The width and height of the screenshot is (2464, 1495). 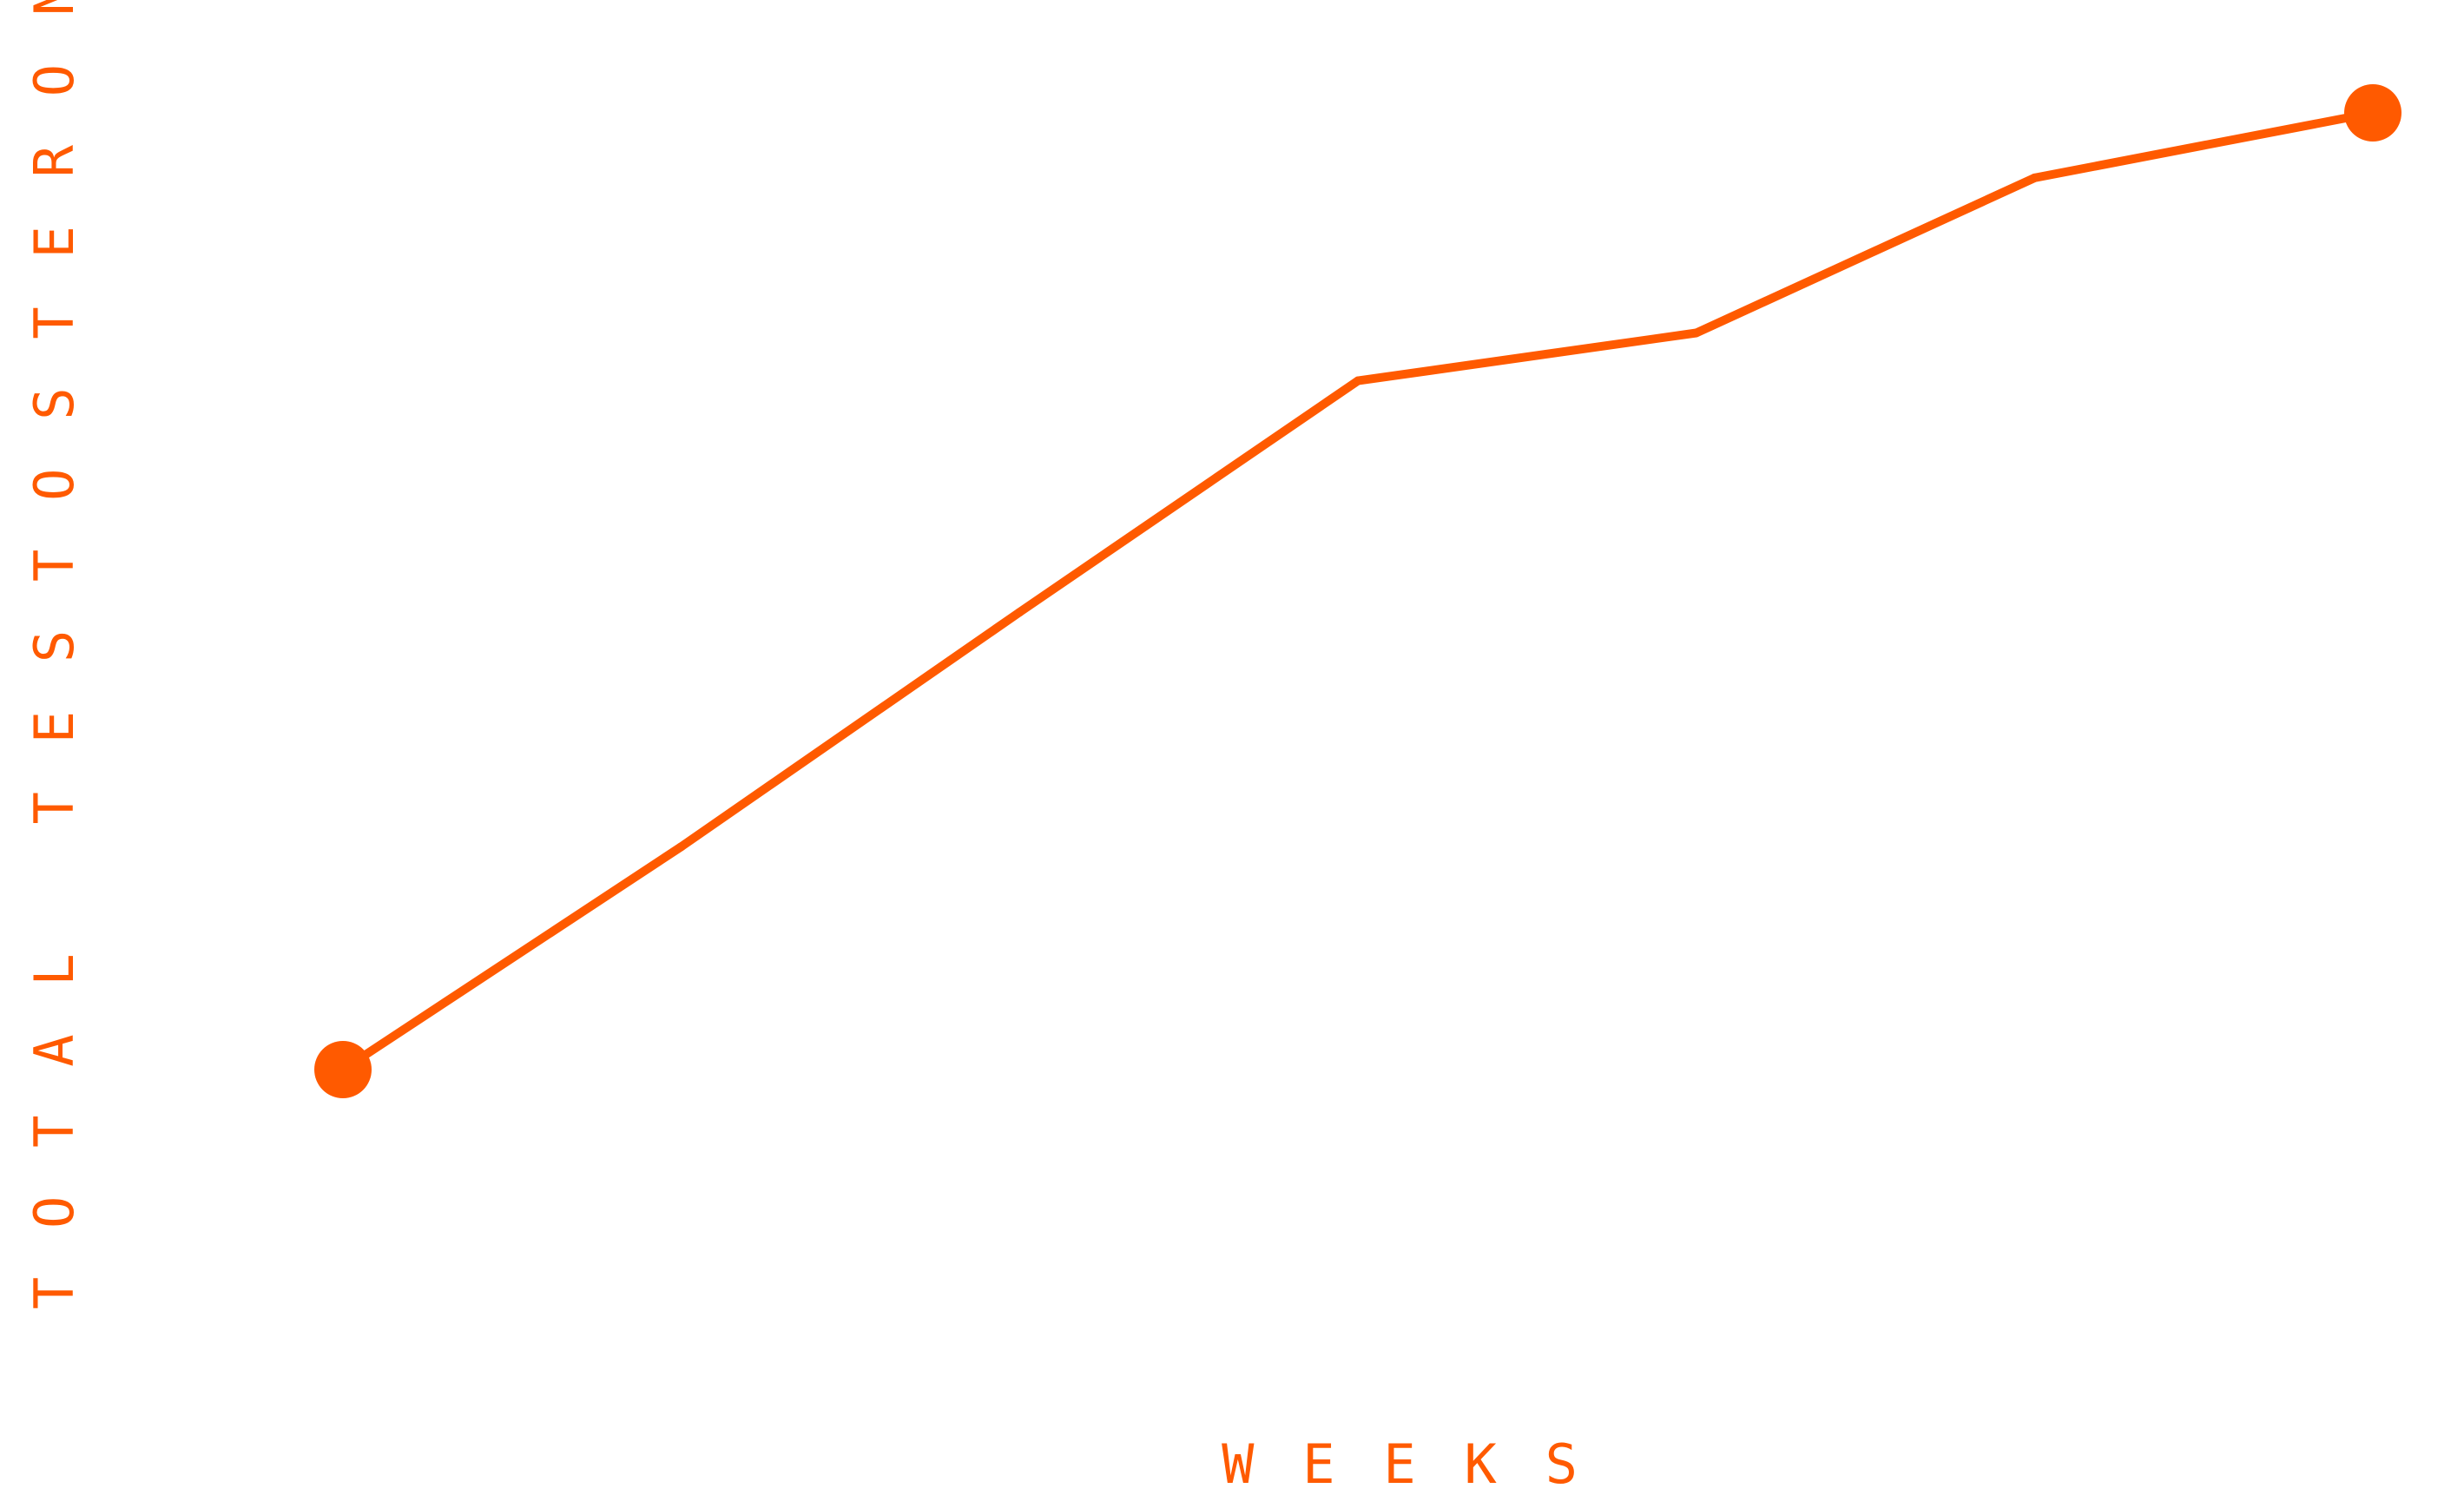 What do you see at coordinates (1424, 1463) in the screenshot?
I see `x-axis-title: WEEKS` at bounding box center [1424, 1463].